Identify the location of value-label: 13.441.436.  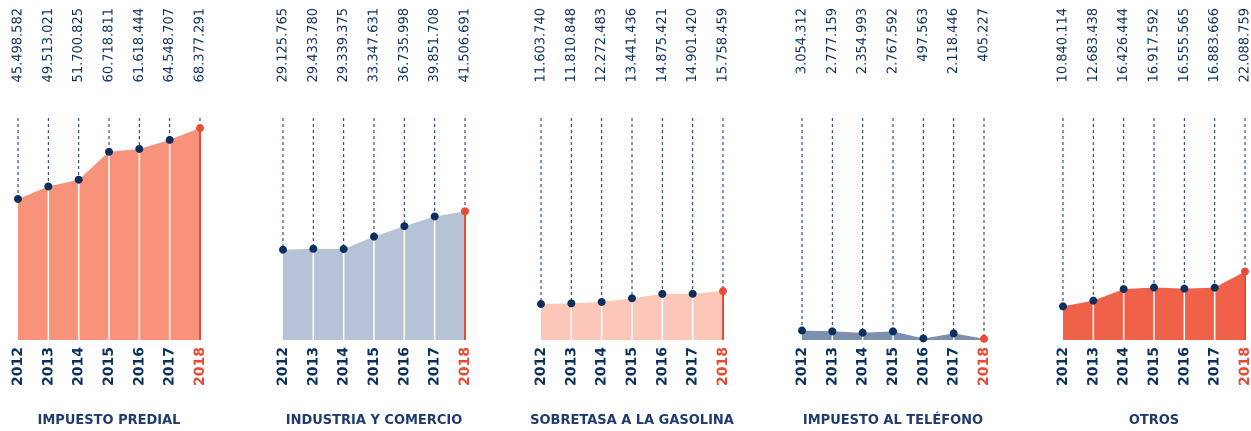
(632, 45).